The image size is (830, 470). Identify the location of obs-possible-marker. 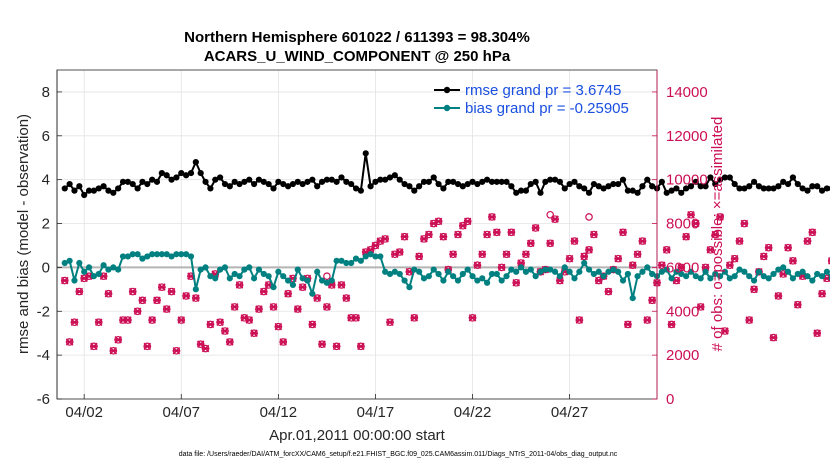
(550, 214).